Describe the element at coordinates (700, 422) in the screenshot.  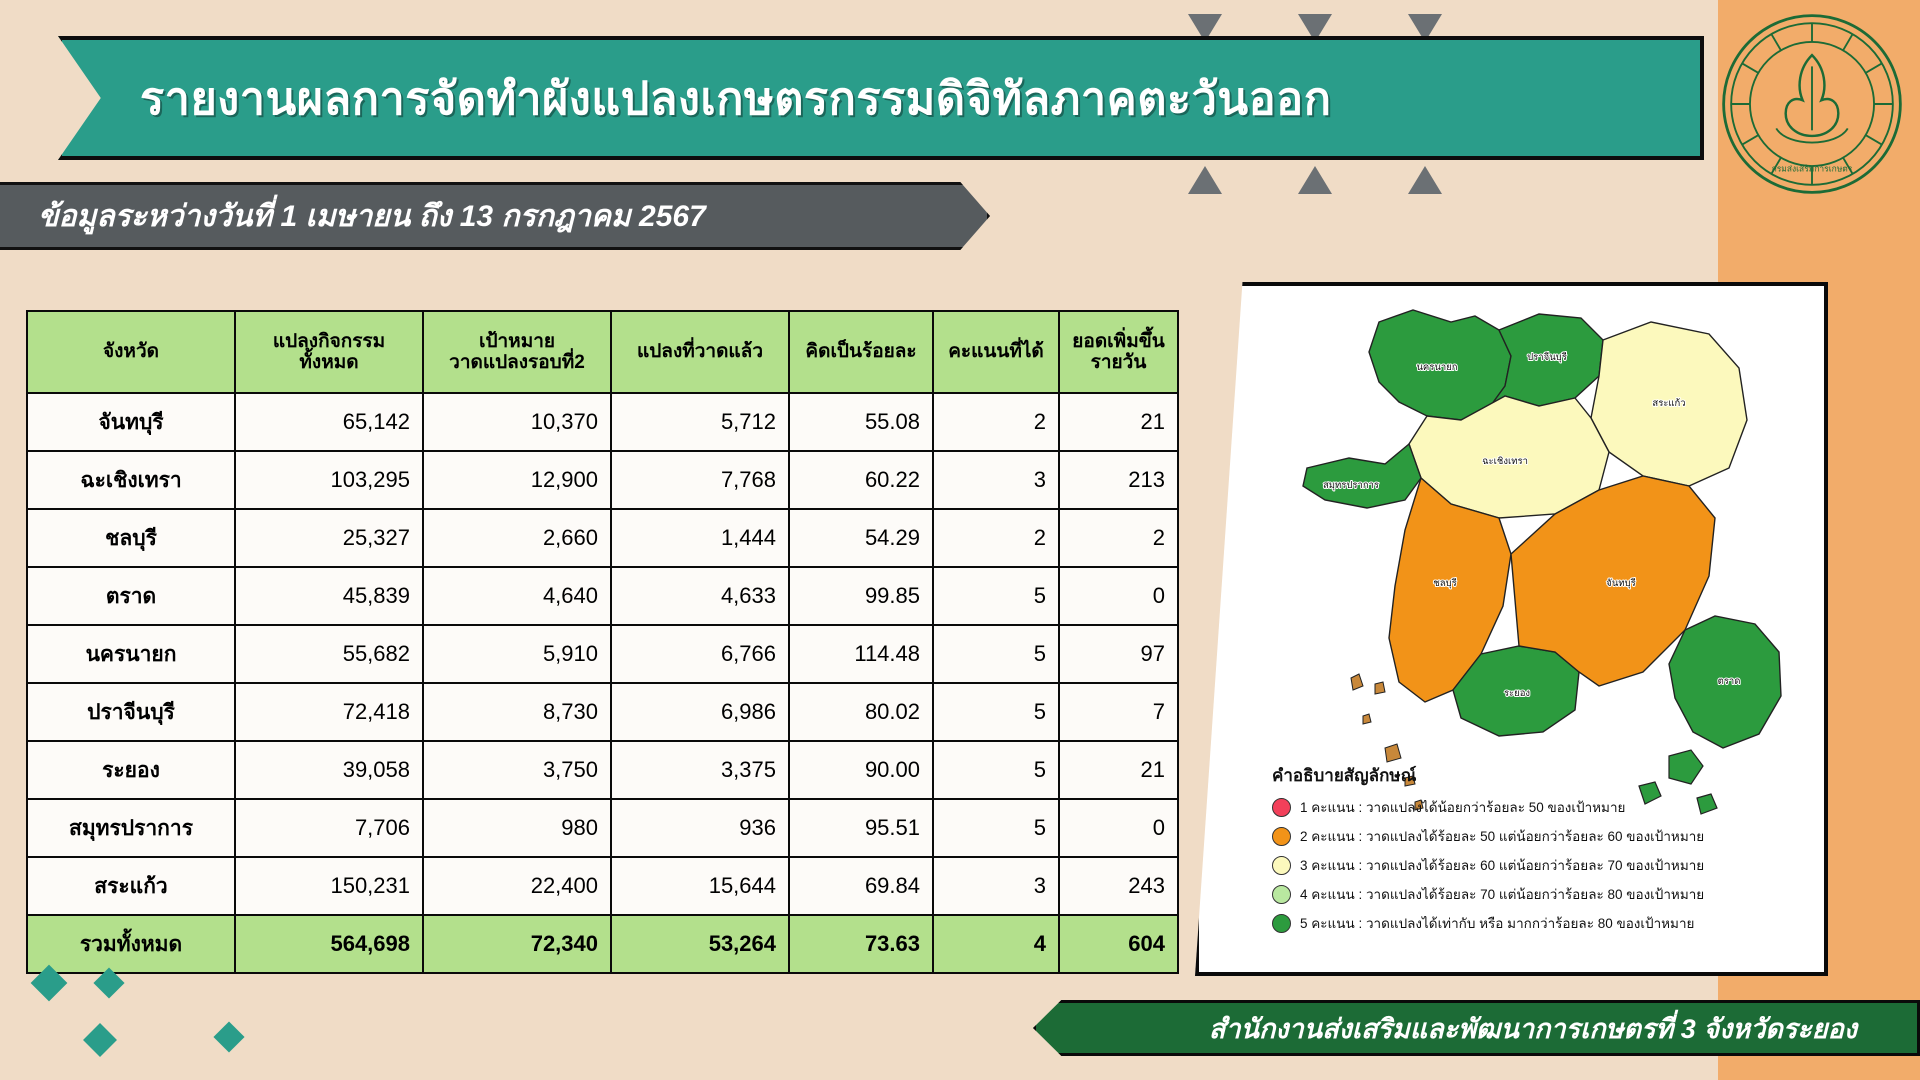
I see `row-cell-drawn: 5,712` at that location.